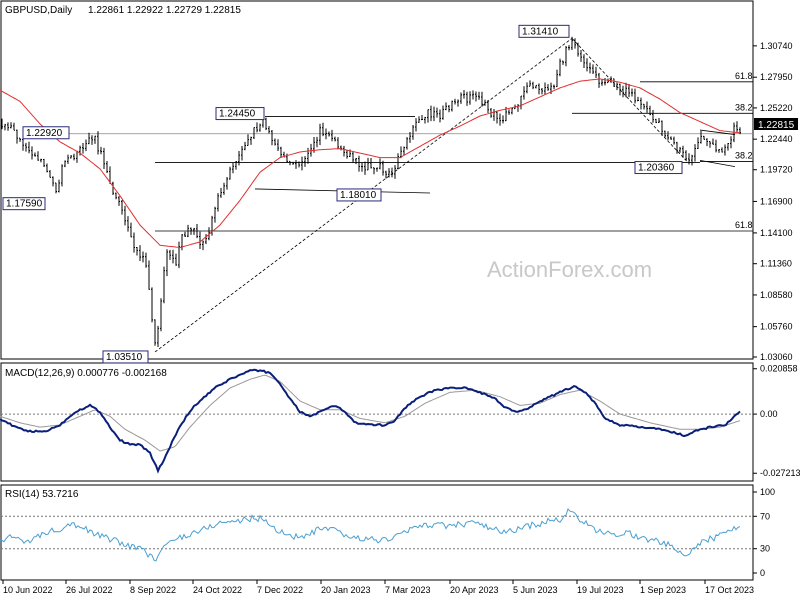 This screenshot has width=800, height=600. I want to click on chart-ohlc: 1.22861 1.22922 1.22729 1.22815, so click(164, 10).